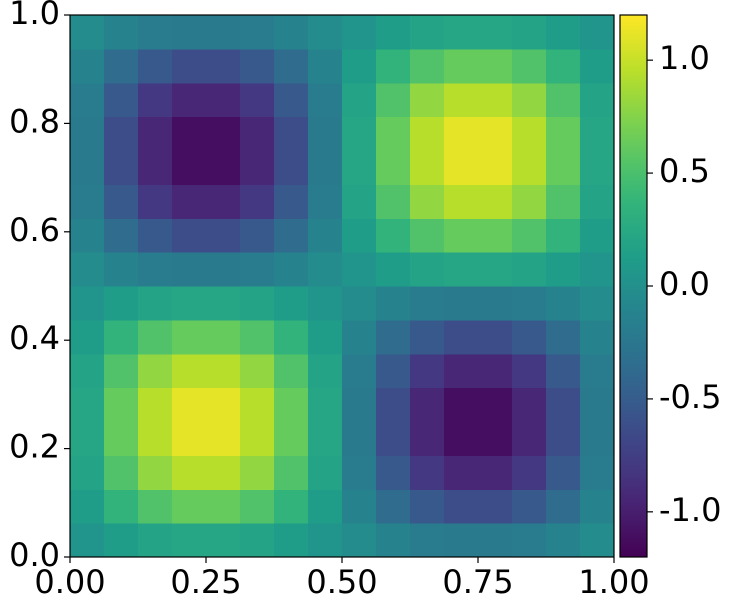 The width and height of the screenshot is (730, 606). Describe the element at coordinates (34, 230) in the screenshot. I see `y-tick-label: 0.6` at that location.